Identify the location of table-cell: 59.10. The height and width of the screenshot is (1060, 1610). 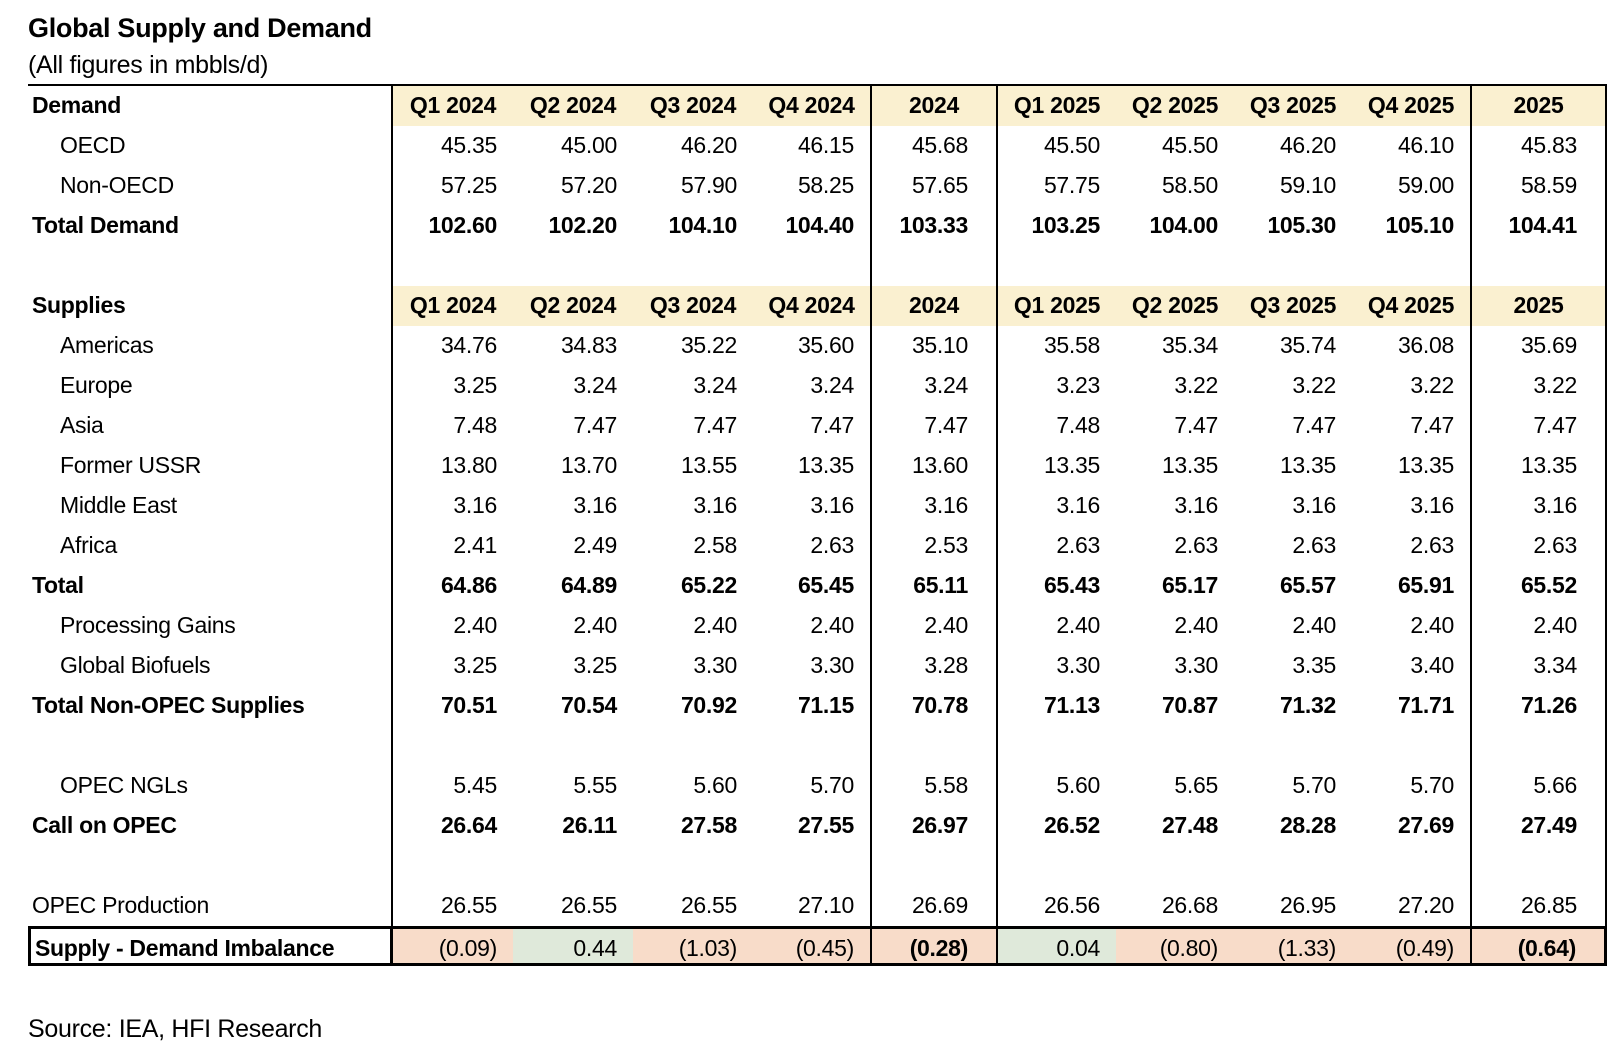
(1307, 185).